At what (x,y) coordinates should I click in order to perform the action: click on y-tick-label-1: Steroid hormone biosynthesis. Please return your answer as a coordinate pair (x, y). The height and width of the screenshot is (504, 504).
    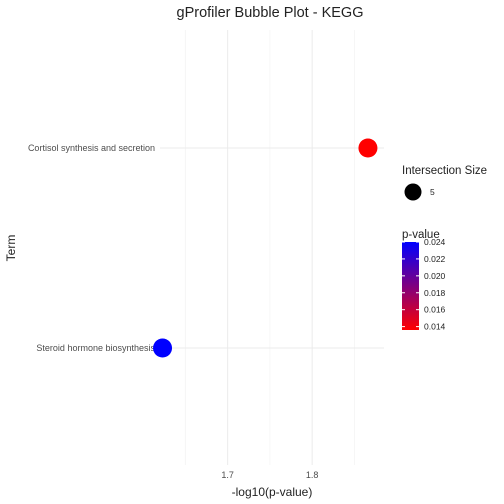
    Looking at the image, I should click on (95, 348).